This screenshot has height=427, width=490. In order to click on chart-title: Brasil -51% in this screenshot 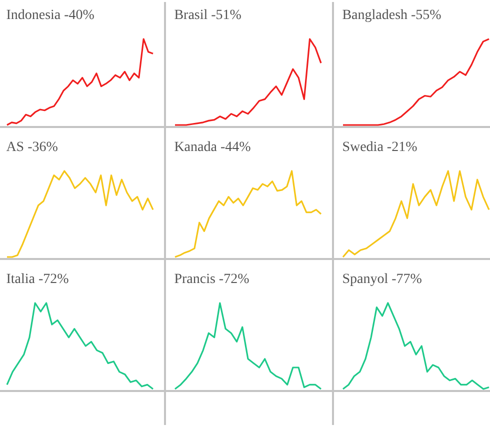, I will do `click(208, 16)`.